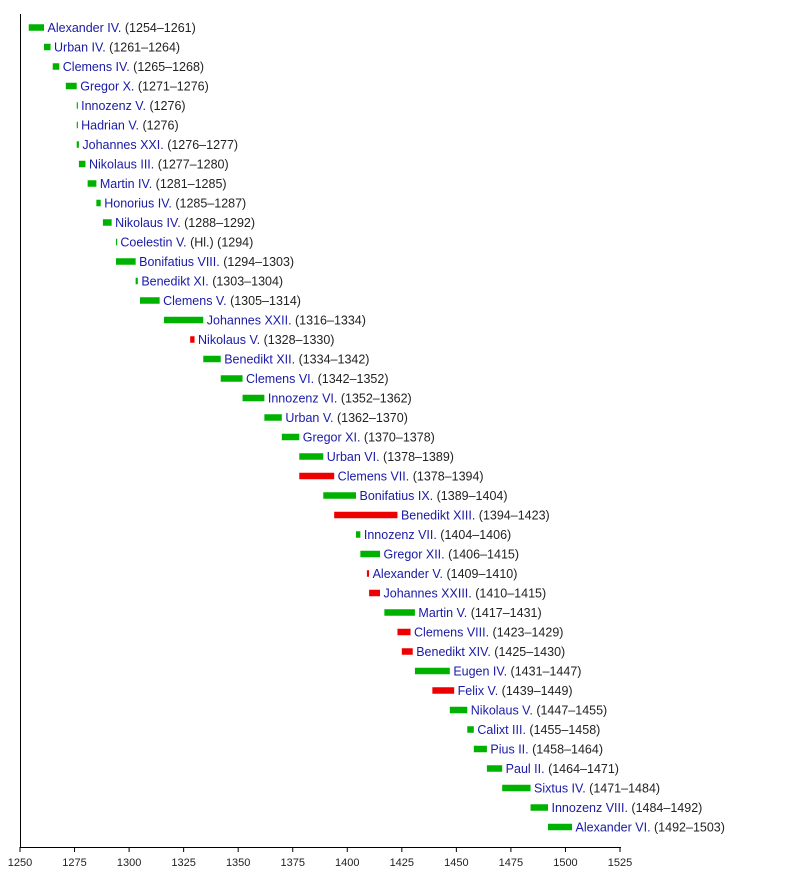 Image resolution: width=800 pixels, height=880 pixels. I want to click on pope-name: Eugen IV., so click(480, 671).